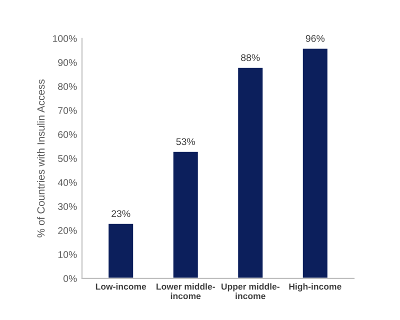 The width and height of the screenshot is (400, 320). What do you see at coordinates (67, 158) in the screenshot?
I see `y-tick-label: 50%` at bounding box center [67, 158].